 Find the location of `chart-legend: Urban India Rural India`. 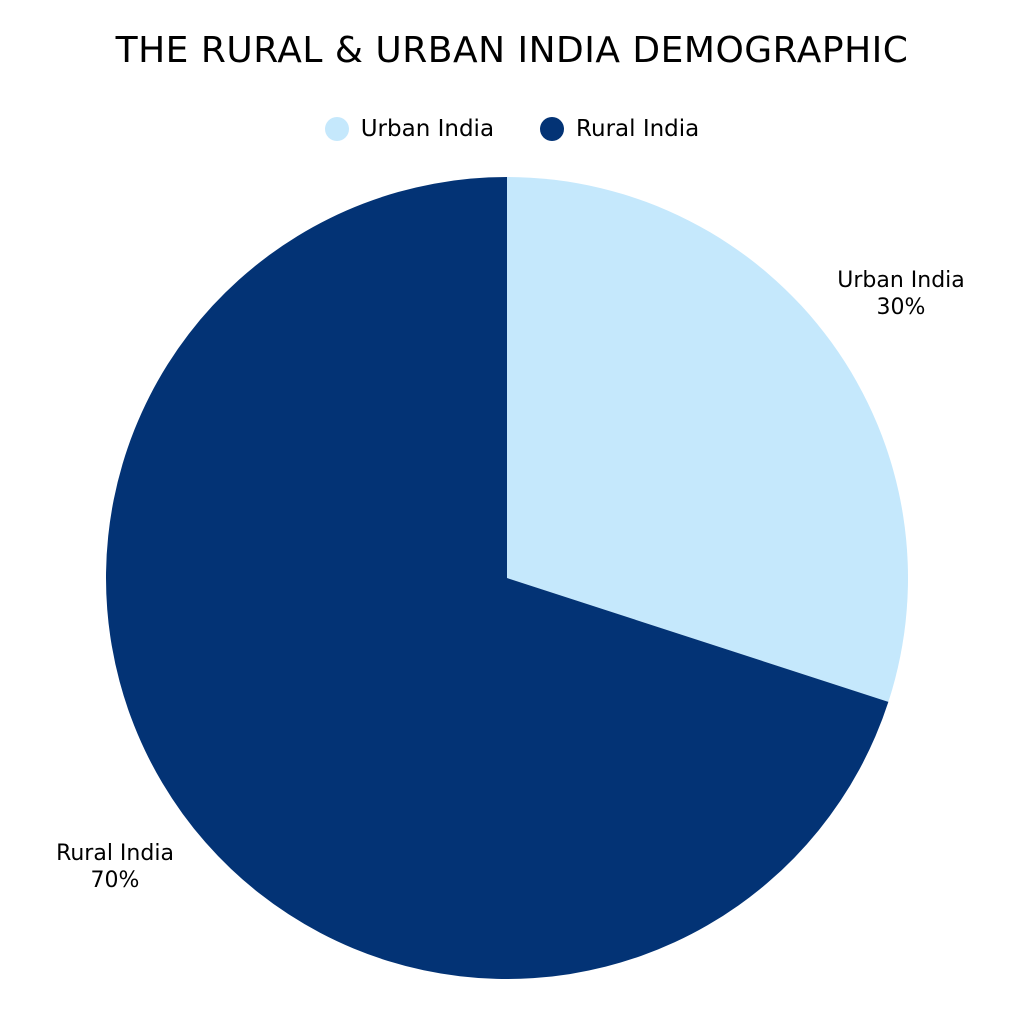

chart-legend: Urban India Rural India is located at coordinates (512, 129).